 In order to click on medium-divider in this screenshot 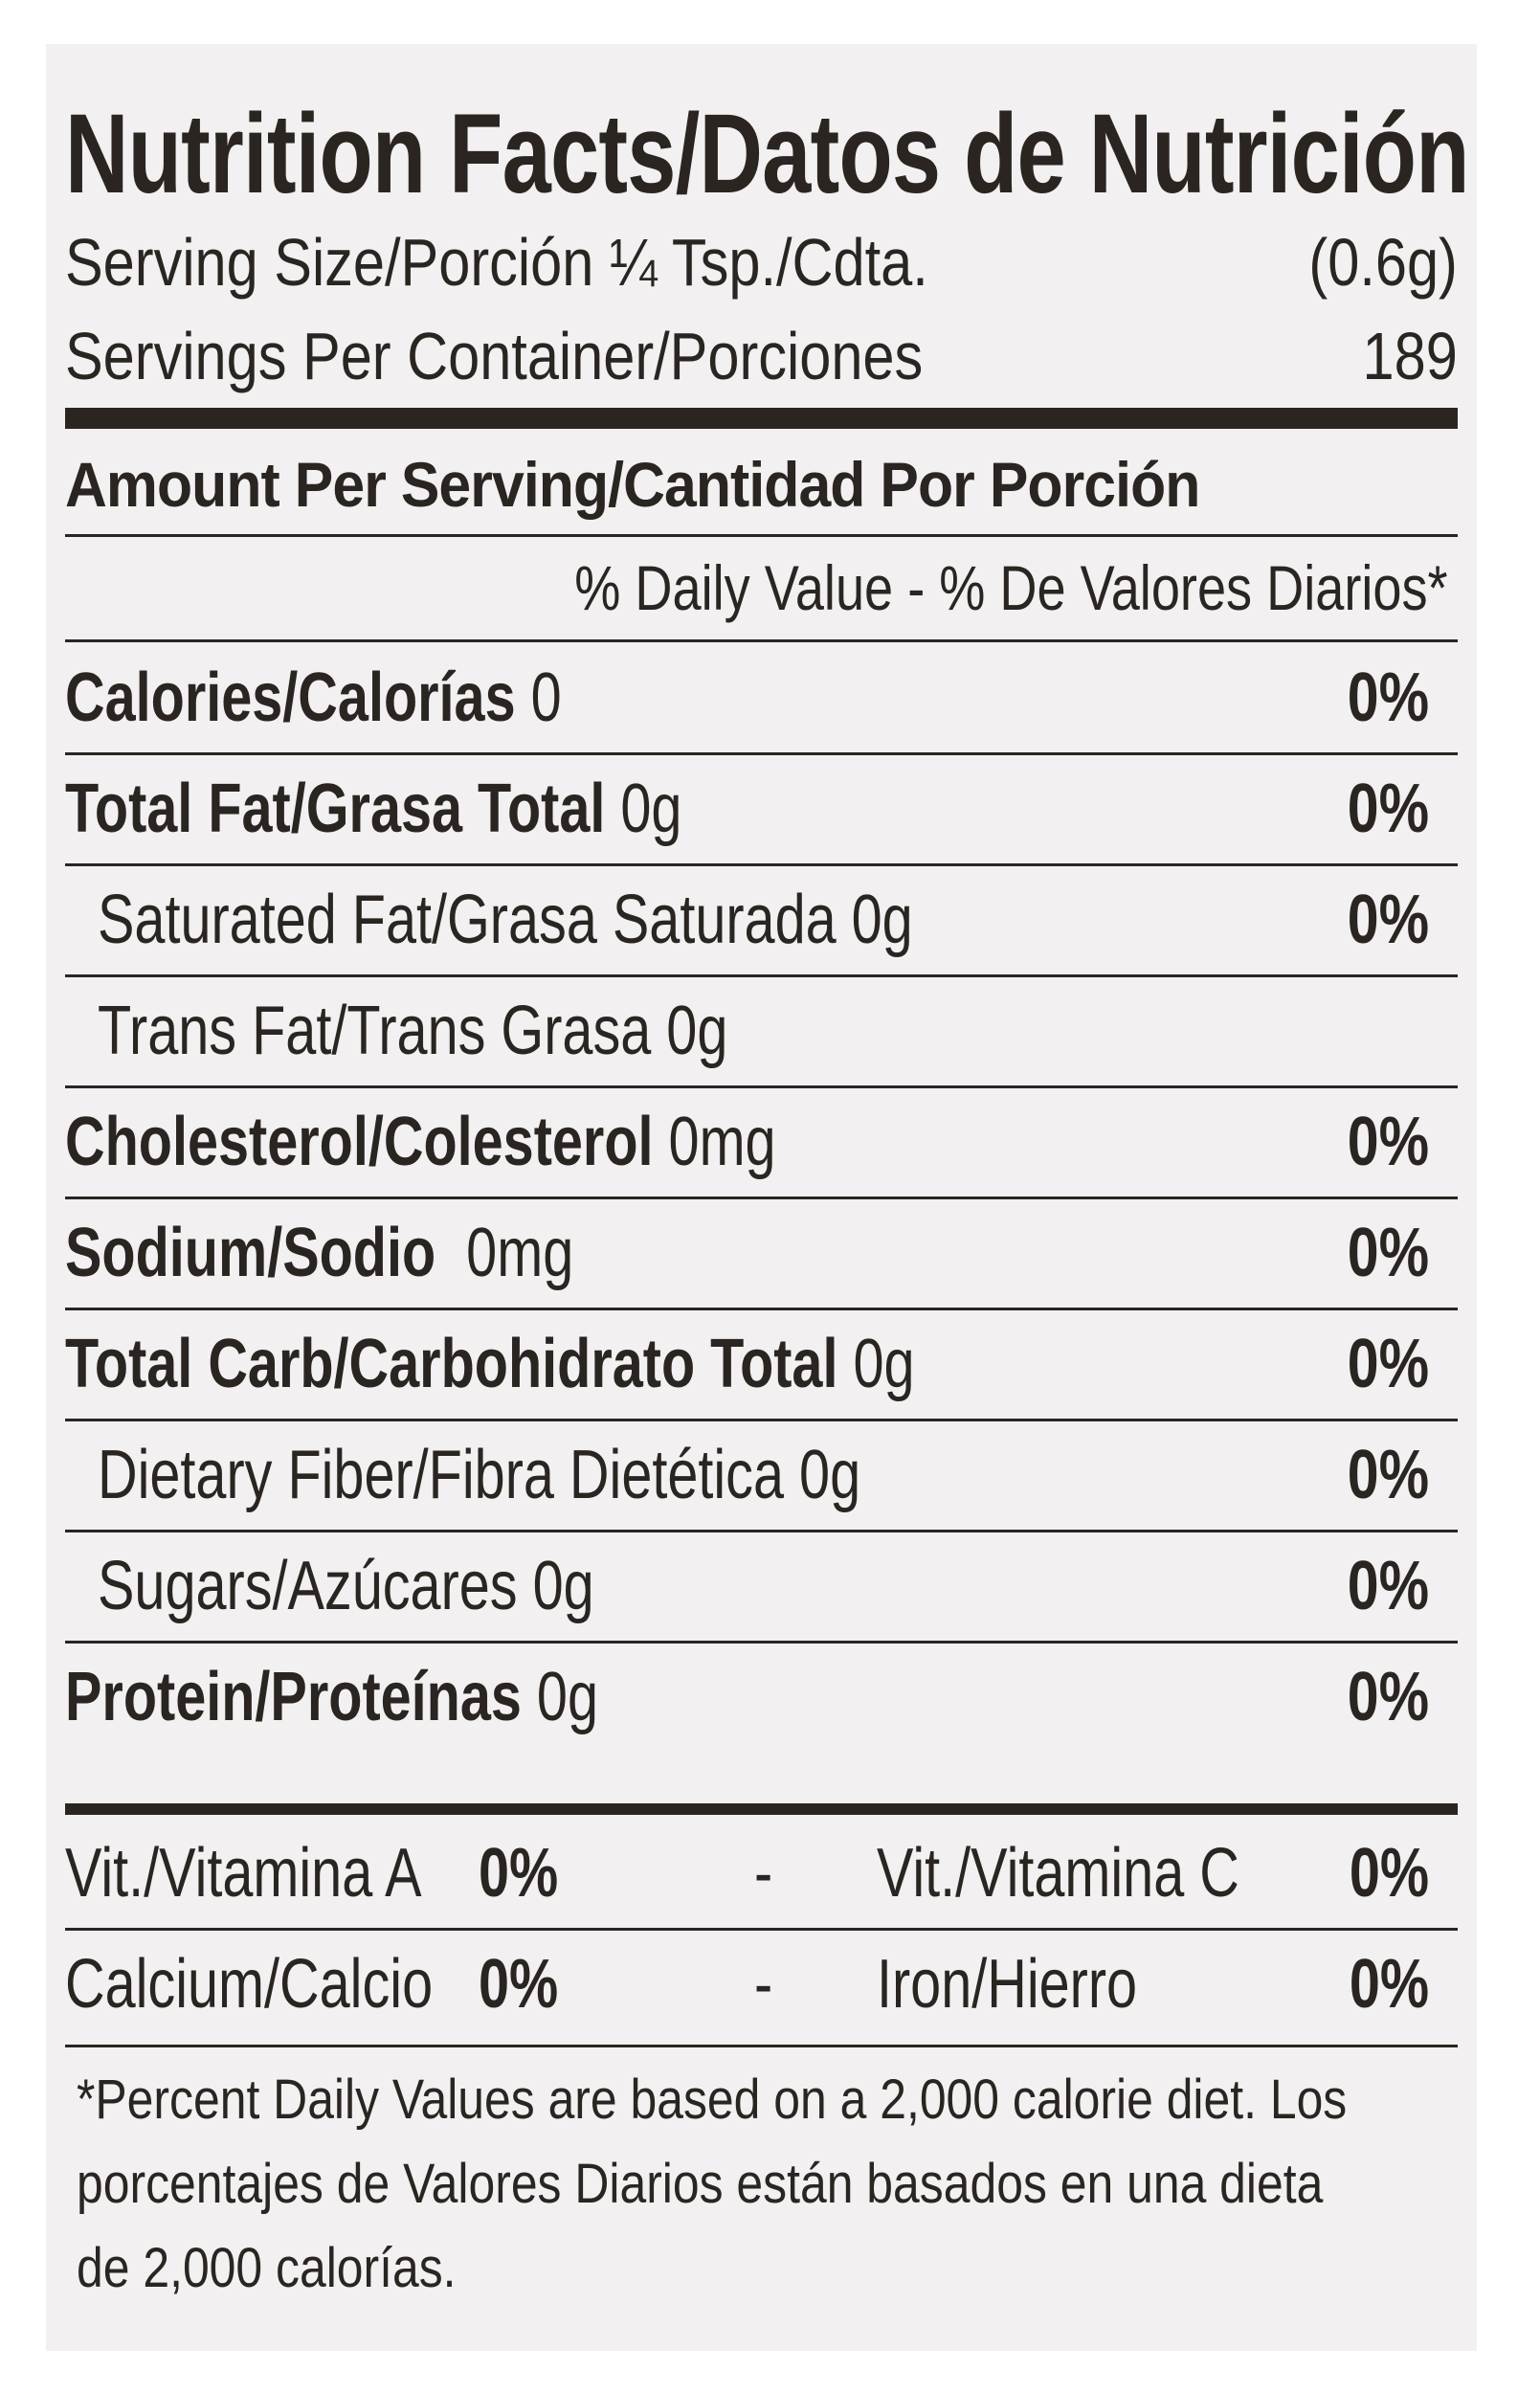, I will do `click(761, 1809)`.